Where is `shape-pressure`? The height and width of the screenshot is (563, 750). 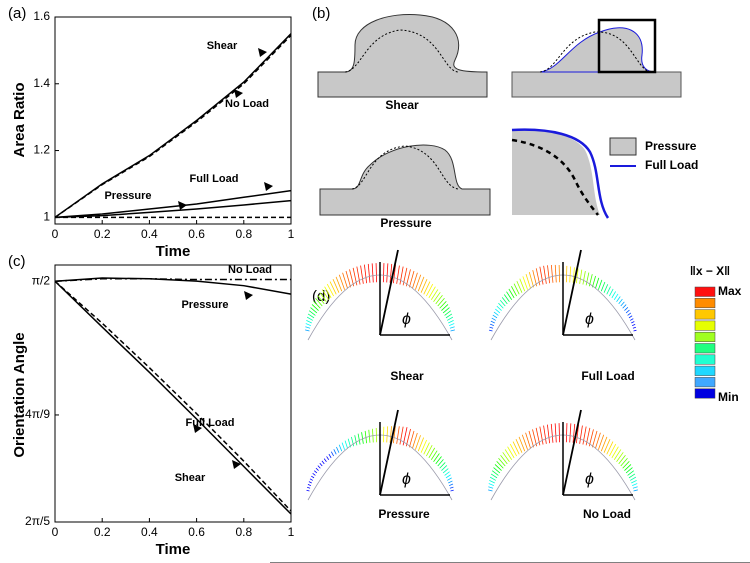
shape-pressure is located at coordinates (405, 180).